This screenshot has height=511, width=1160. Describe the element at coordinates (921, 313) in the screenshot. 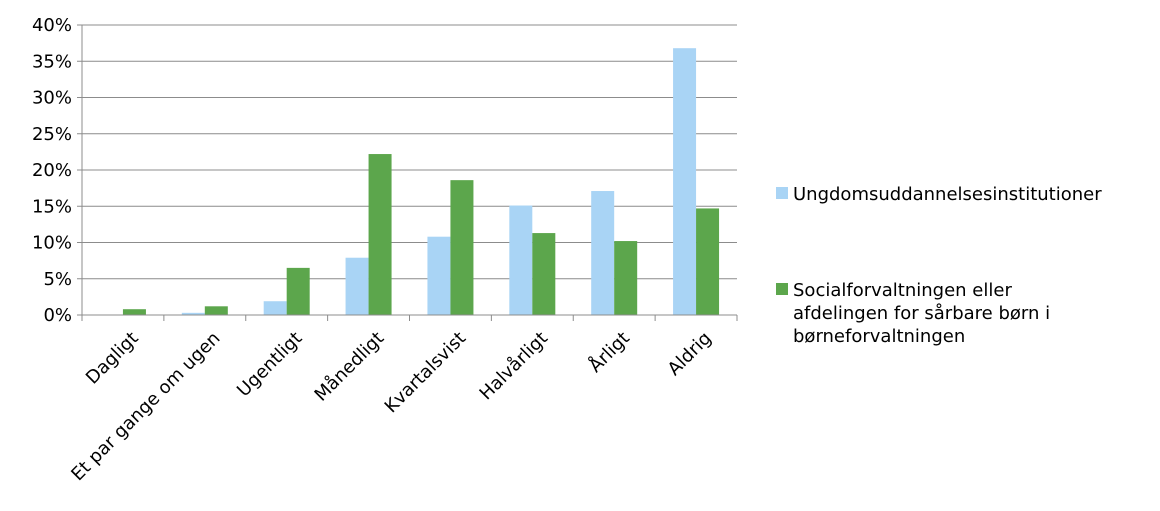

I see `legend-label-series2: afdelingen for sårbare børn i` at that location.